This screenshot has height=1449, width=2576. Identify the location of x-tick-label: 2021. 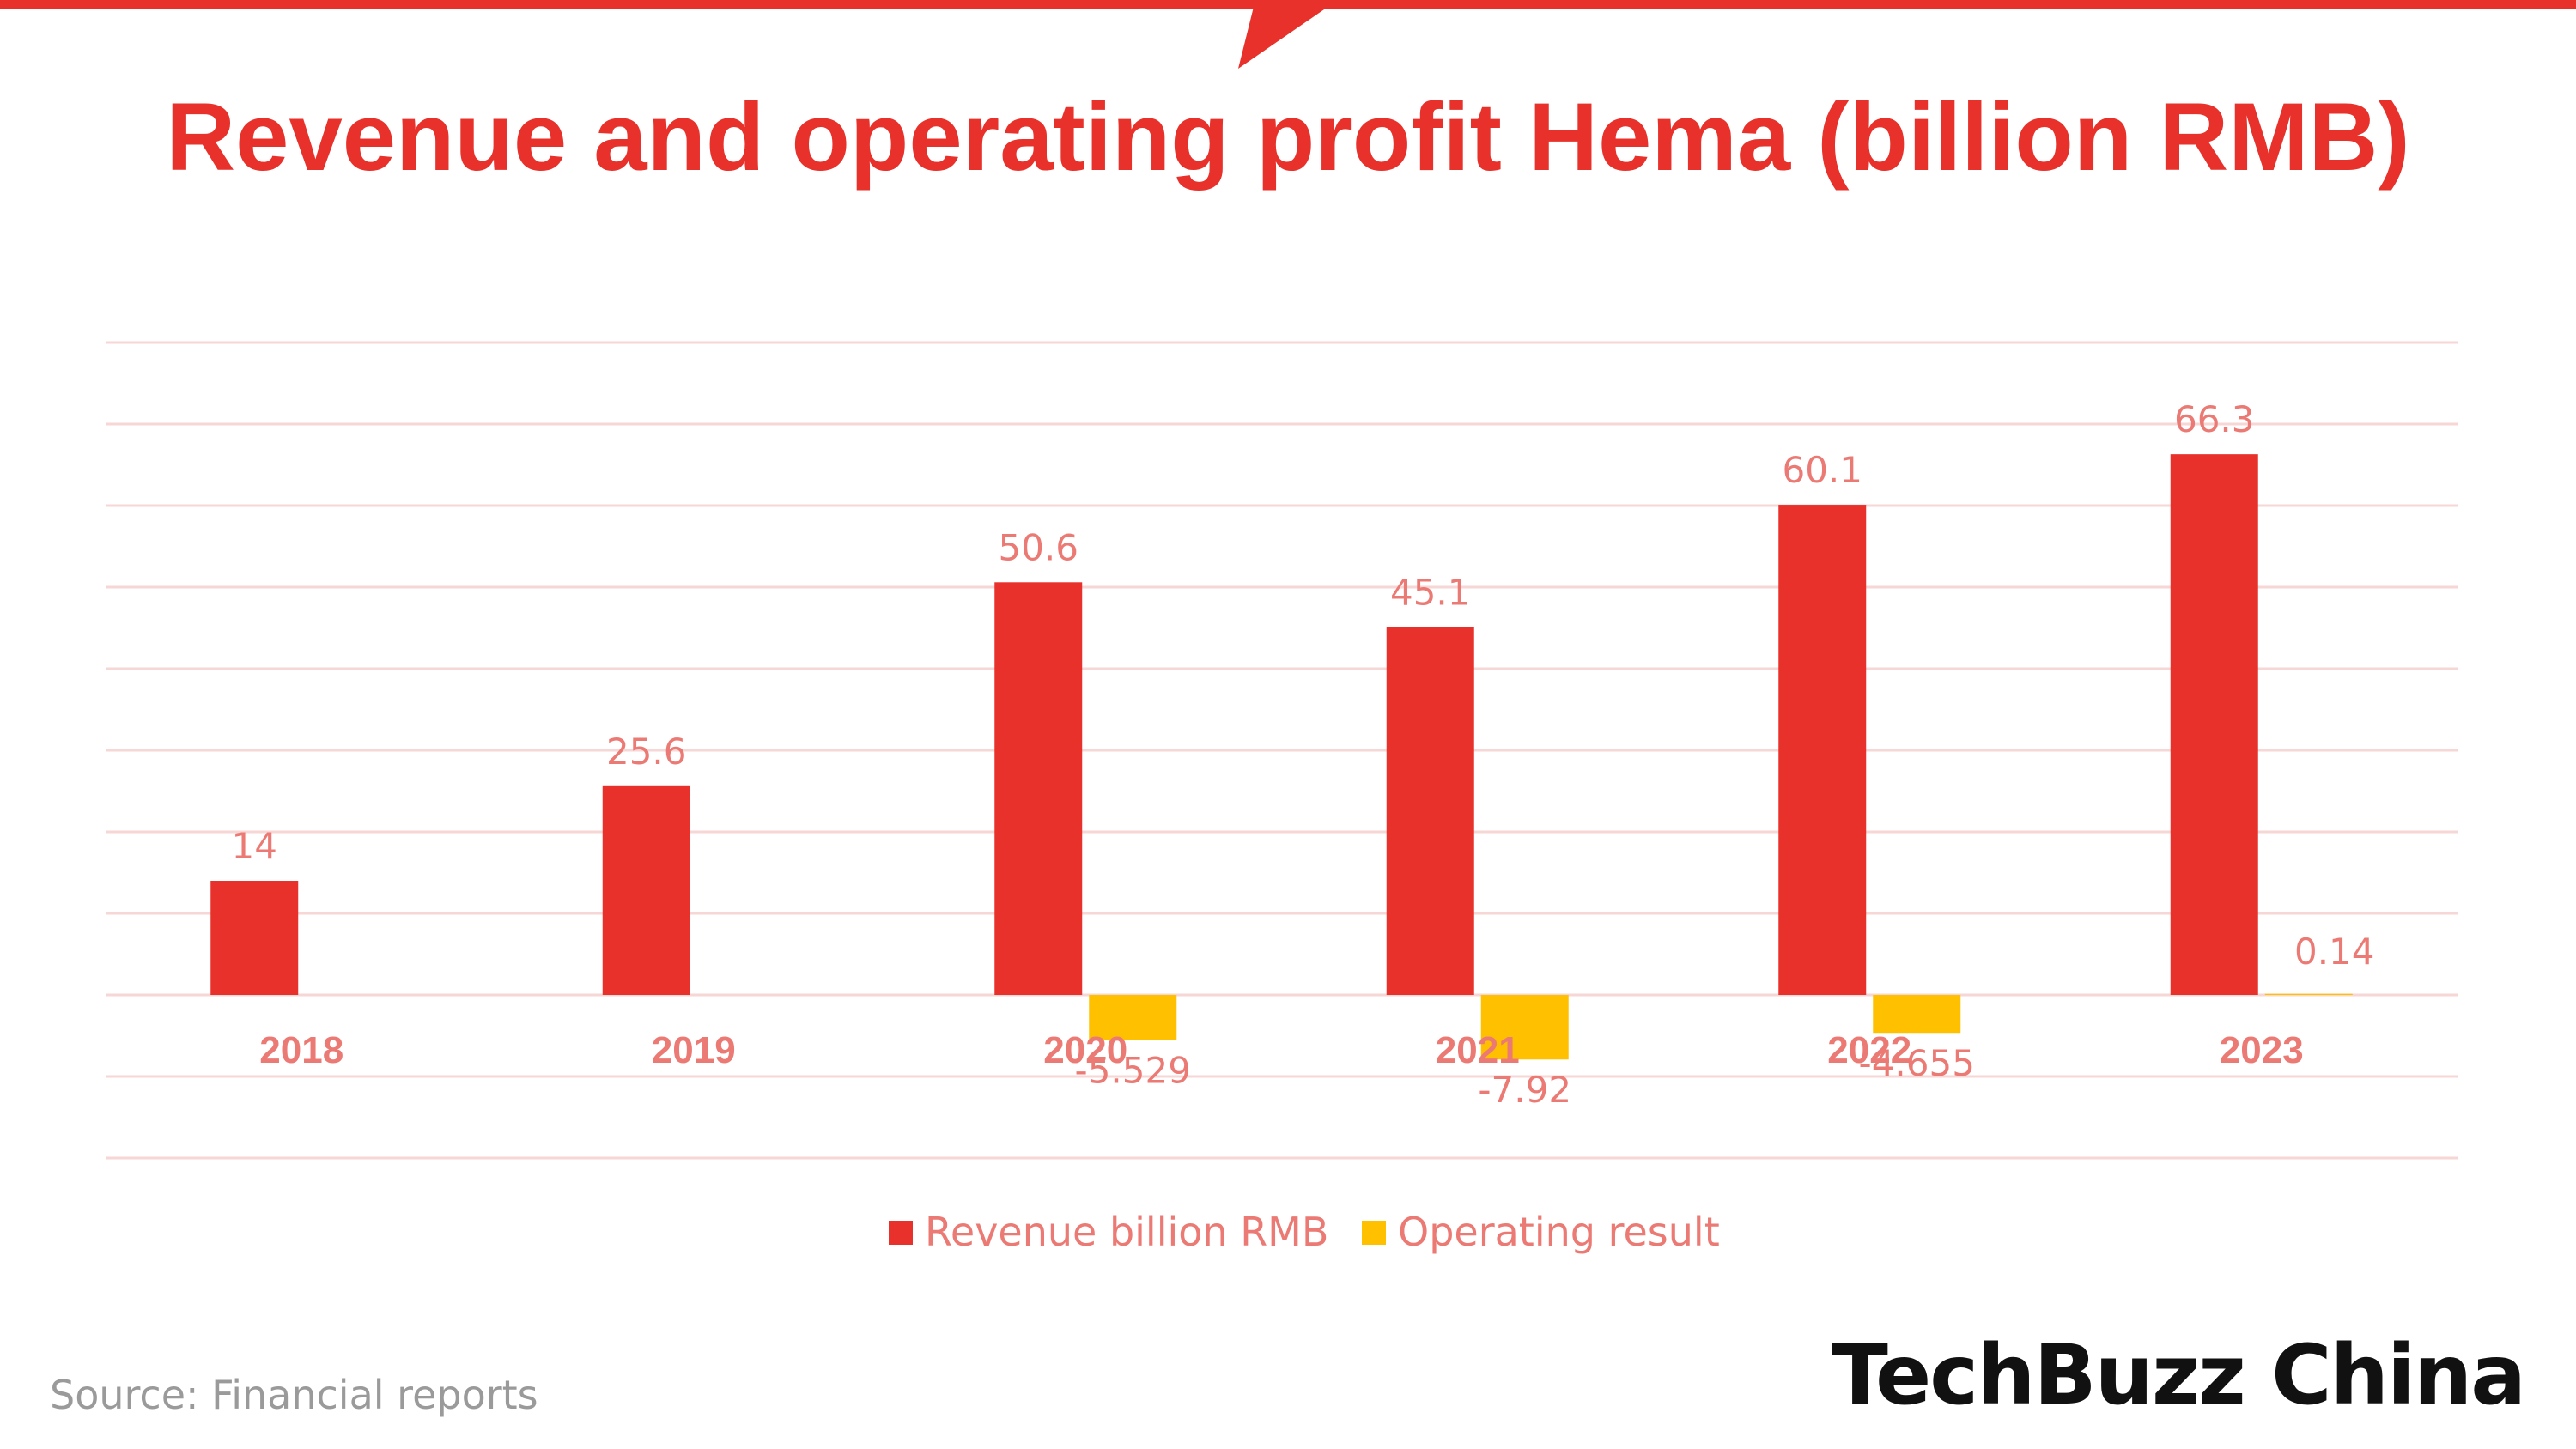
(1478, 1050).